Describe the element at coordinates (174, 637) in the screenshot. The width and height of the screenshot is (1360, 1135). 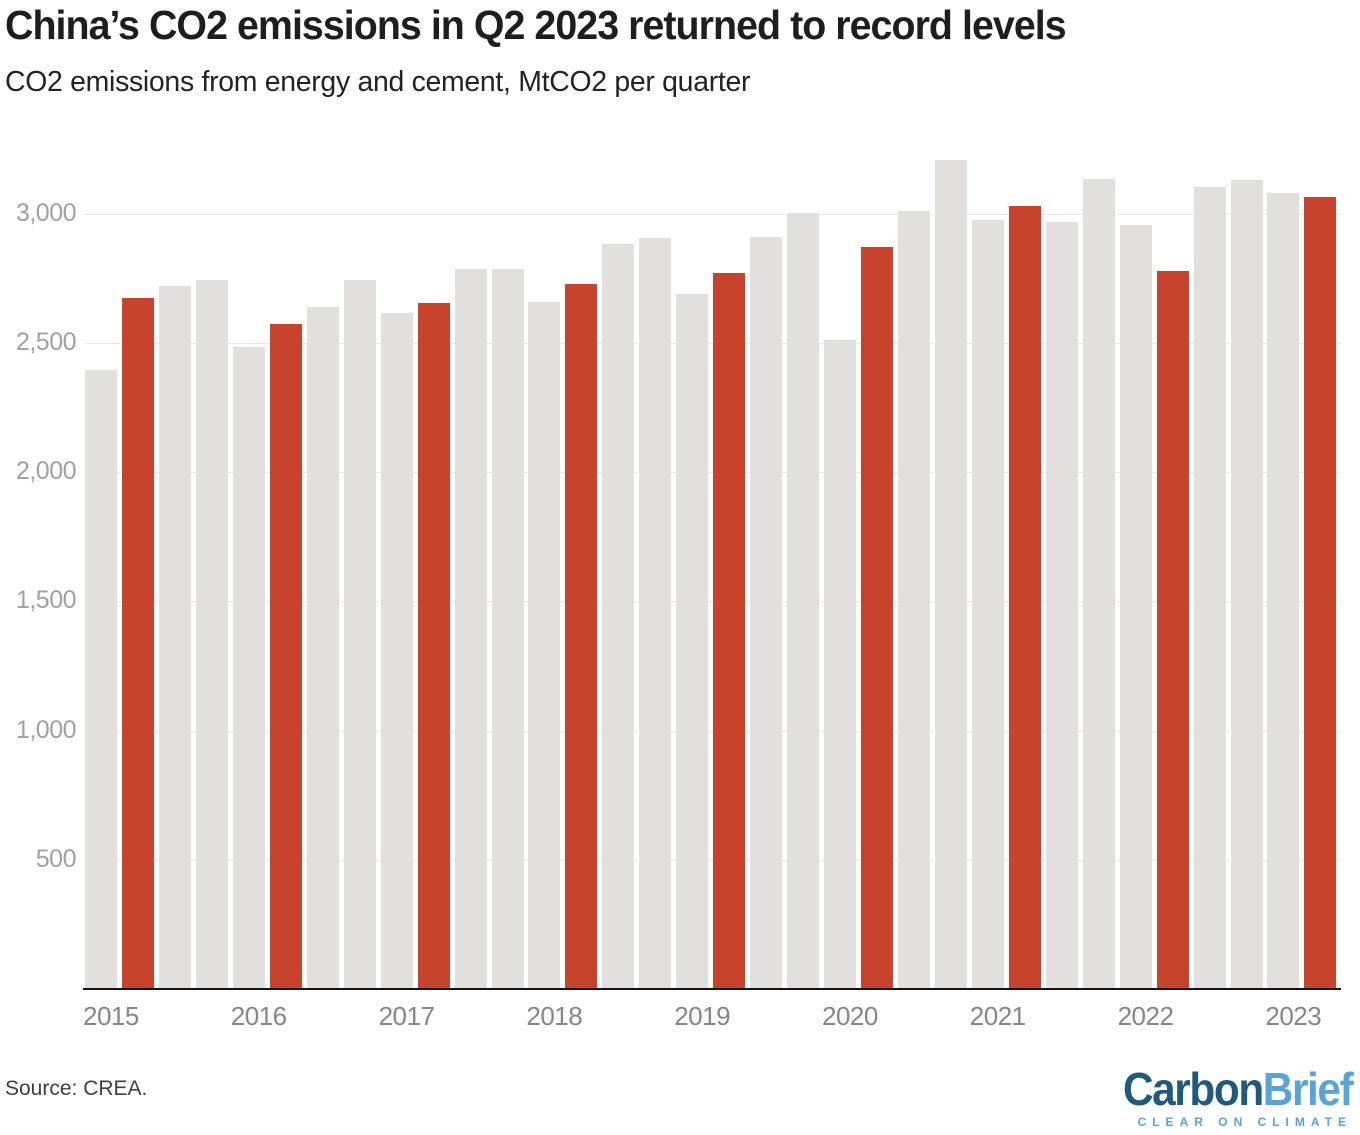
I see `bar-2015-Q3` at that location.